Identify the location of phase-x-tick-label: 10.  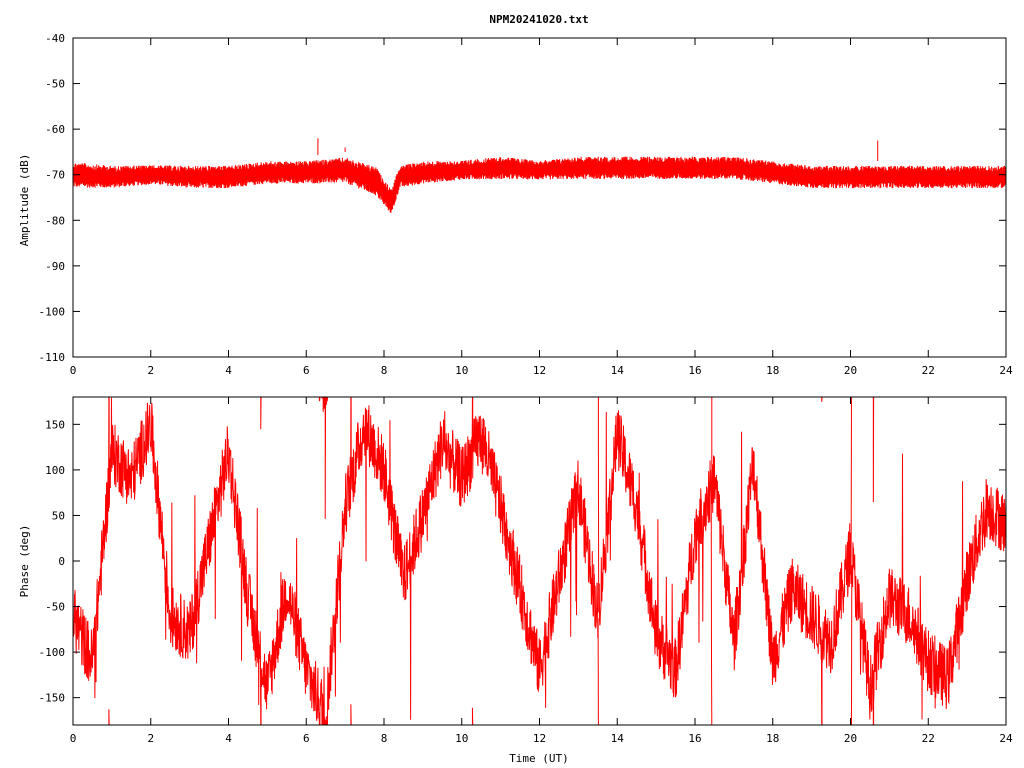
(461, 738).